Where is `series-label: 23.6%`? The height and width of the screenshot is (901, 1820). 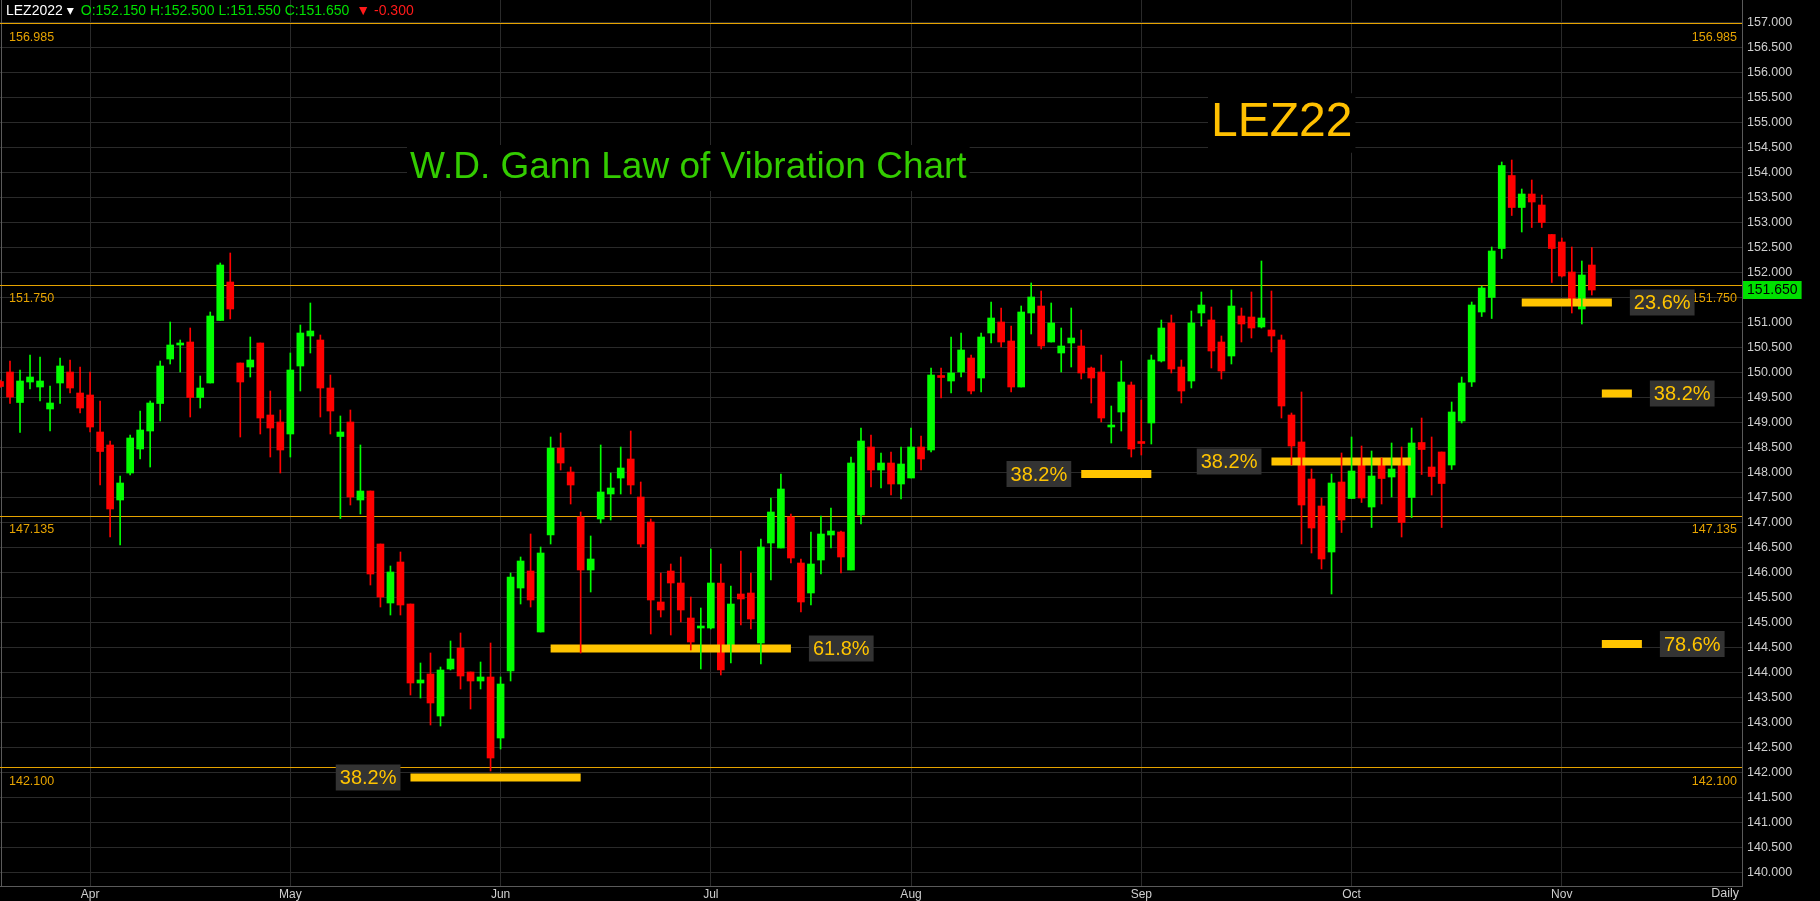
series-label: 23.6% is located at coordinates (1662, 302).